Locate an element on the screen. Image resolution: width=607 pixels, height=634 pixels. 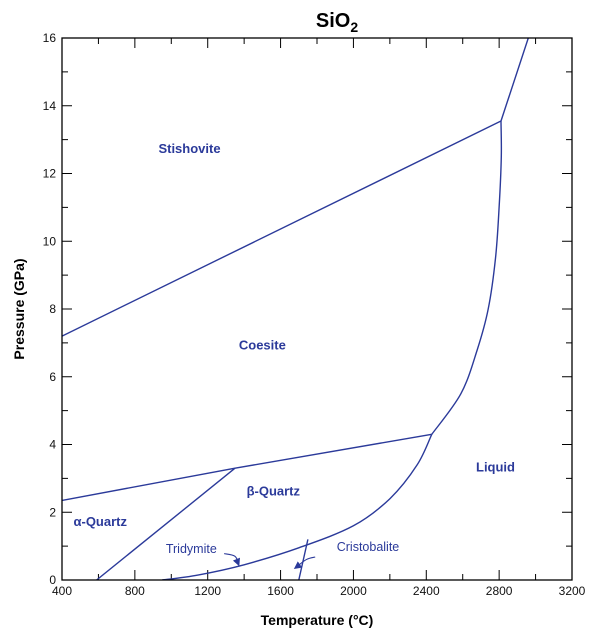
chart-title-subscript: 2 is located at coordinates (354, 27).